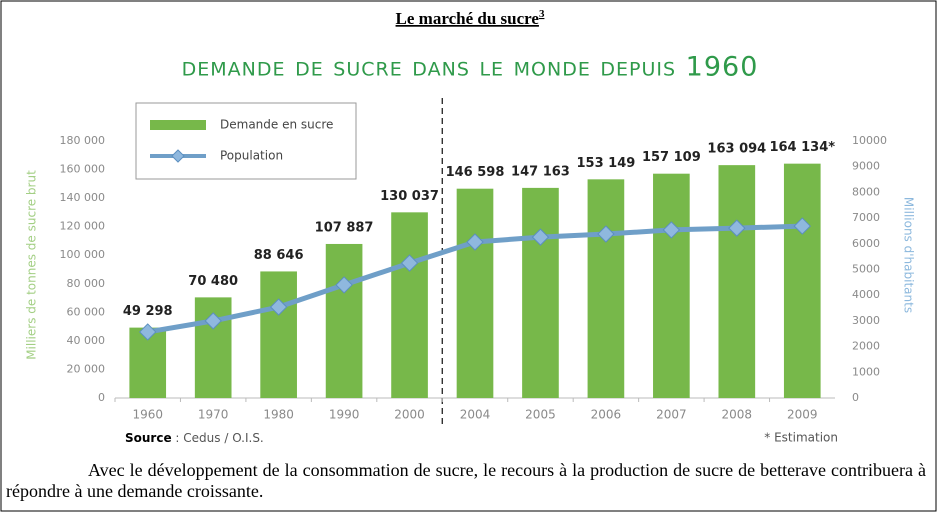  I want to click on legend-label: Population, so click(251, 156).